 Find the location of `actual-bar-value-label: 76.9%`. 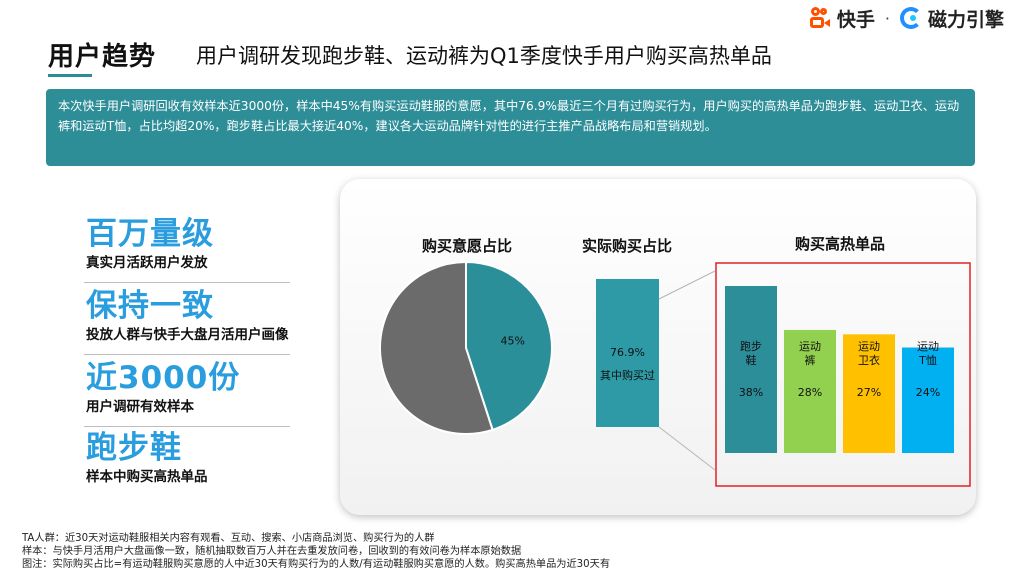

actual-bar-value-label: 76.9% is located at coordinates (627, 352).